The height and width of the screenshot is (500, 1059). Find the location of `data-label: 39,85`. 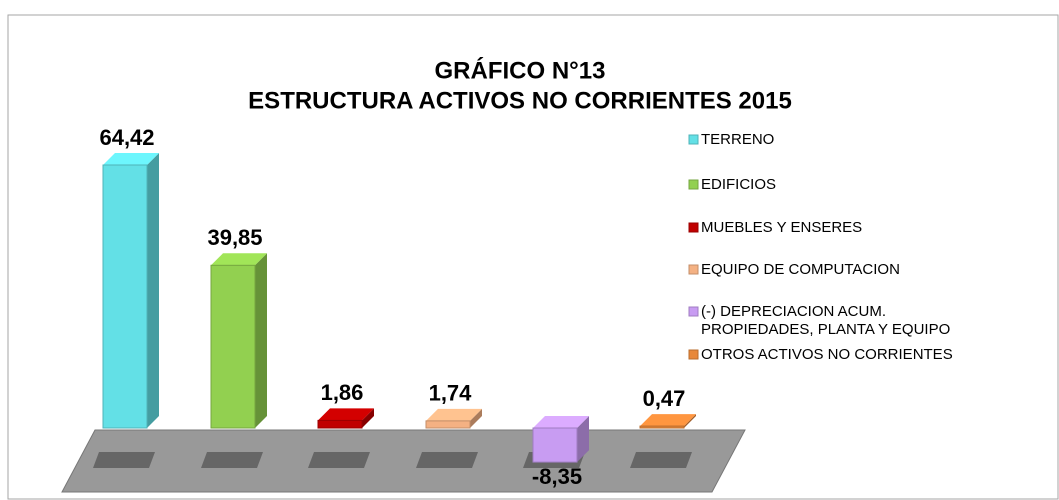

data-label: 39,85 is located at coordinates (234, 237).